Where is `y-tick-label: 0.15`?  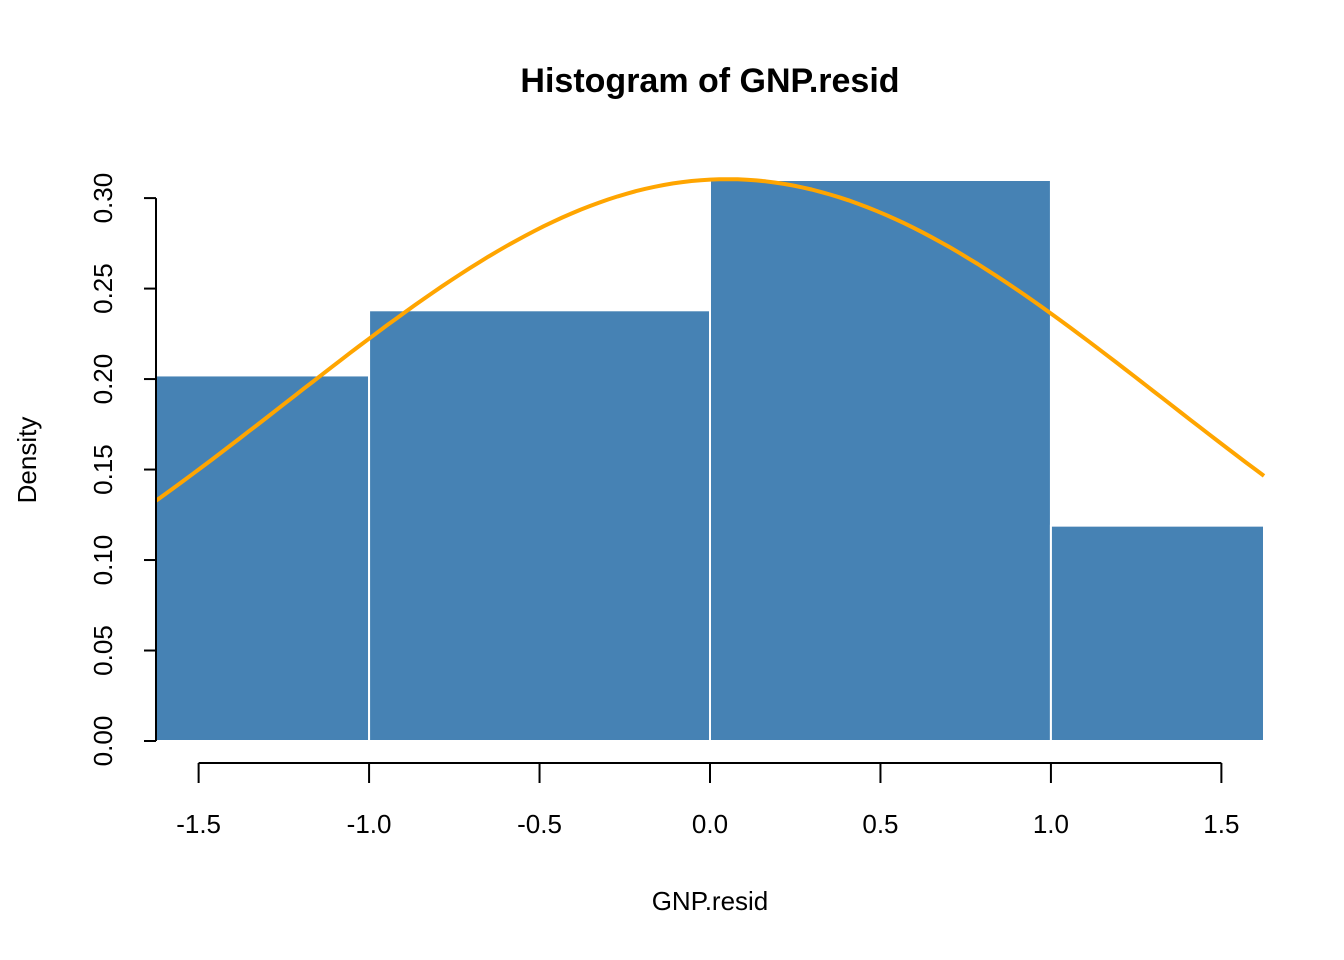 y-tick-label: 0.15 is located at coordinates (103, 469).